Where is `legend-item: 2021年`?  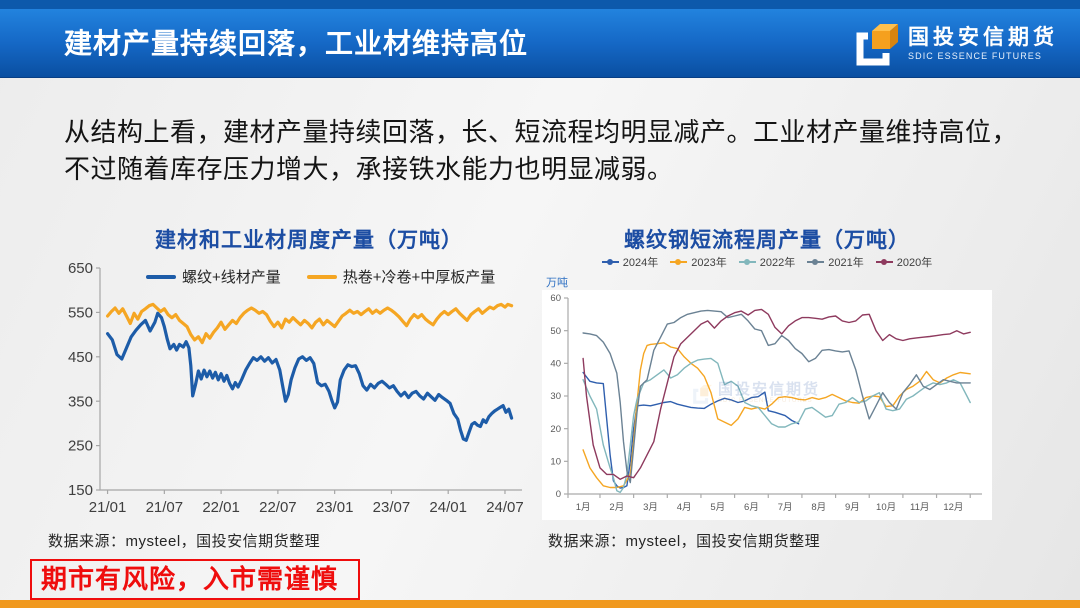
legend-item: 2021年 is located at coordinates (835, 262).